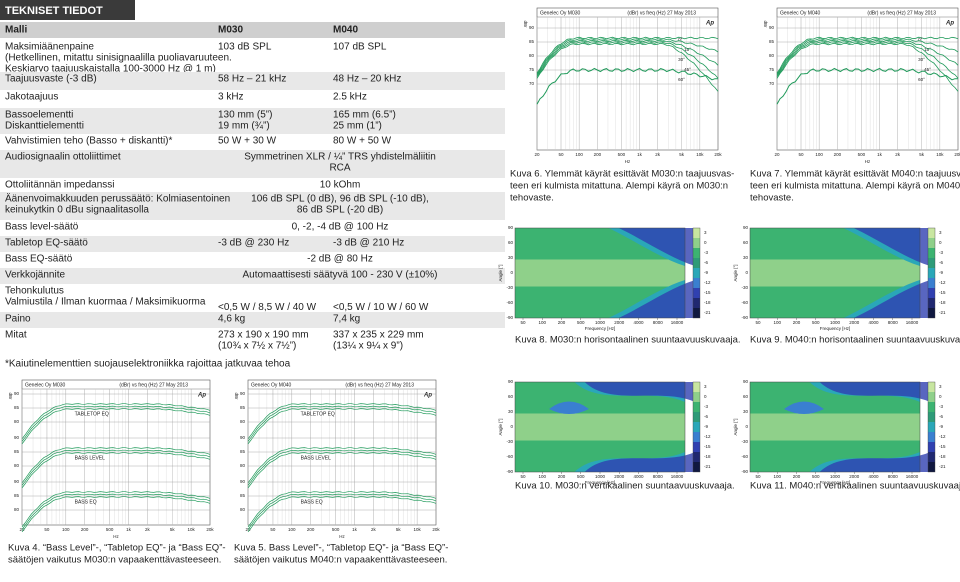 This screenshot has height=582, width=960. I want to click on text: Hz, so click(342, 536).